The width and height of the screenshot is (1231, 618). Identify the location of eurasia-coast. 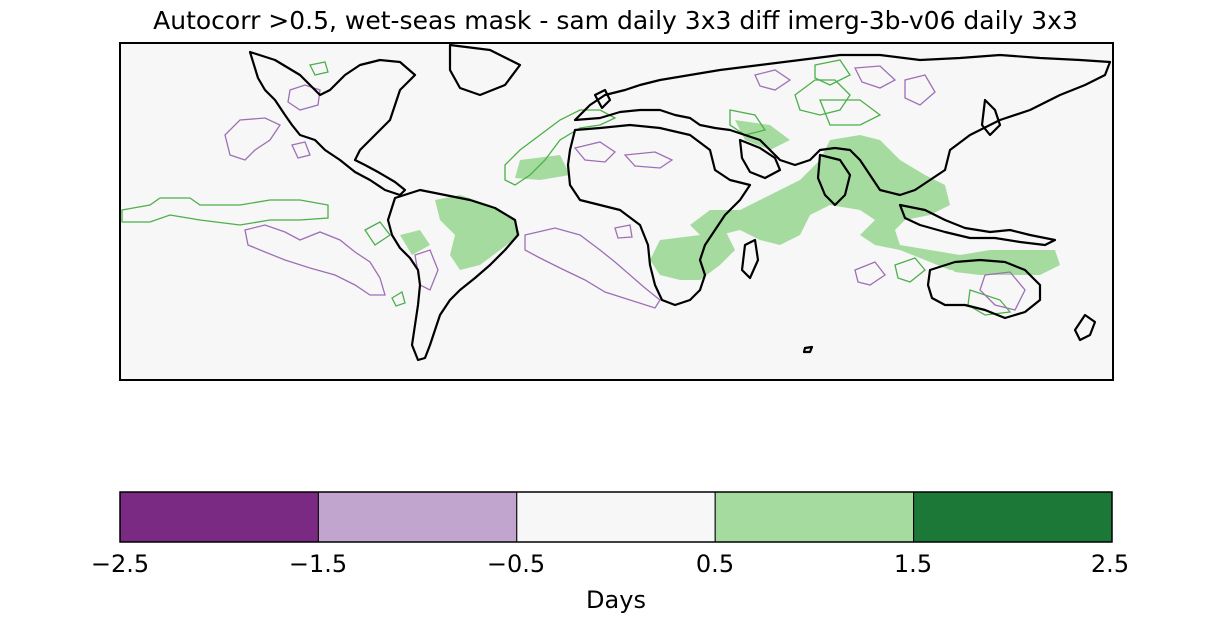
(842, 125).